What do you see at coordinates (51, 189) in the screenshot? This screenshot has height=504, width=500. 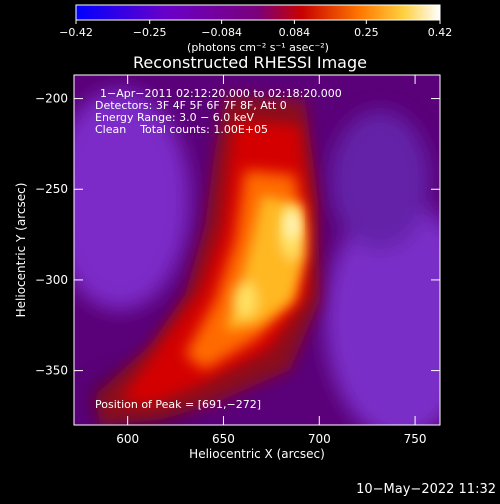 I see `y-tick-label: −250` at bounding box center [51, 189].